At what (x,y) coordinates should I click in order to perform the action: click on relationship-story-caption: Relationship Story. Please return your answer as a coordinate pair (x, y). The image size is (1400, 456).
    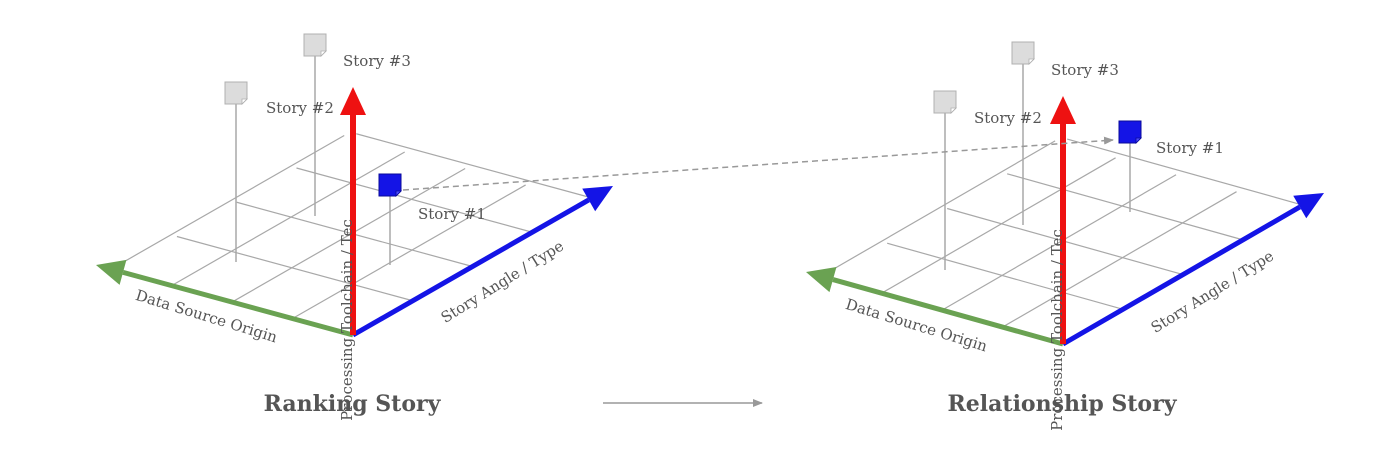
    Looking at the image, I should click on (1063, 404).